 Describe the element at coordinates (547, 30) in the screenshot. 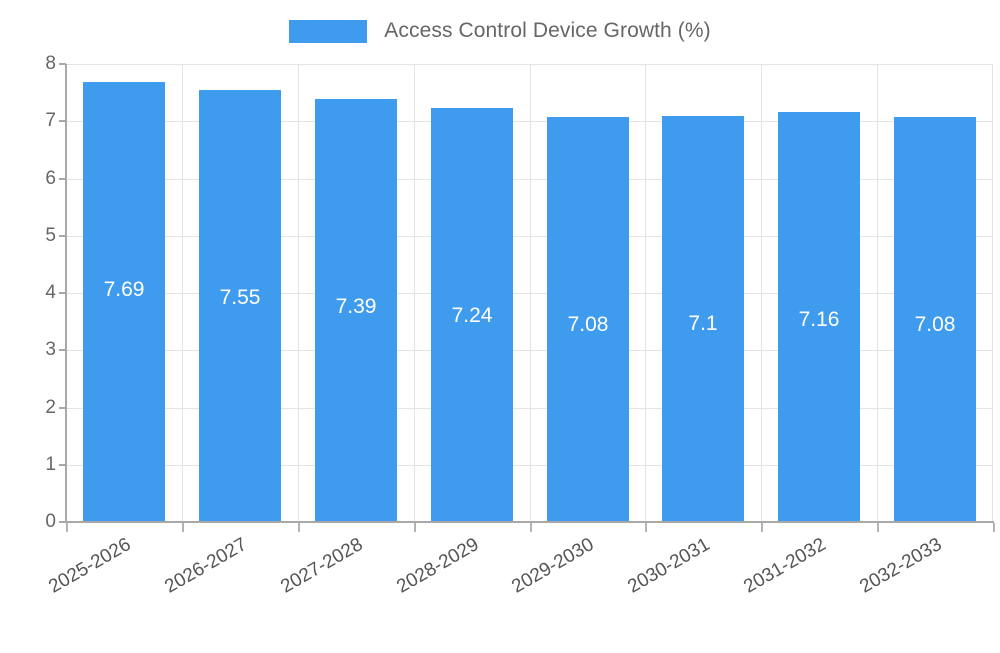

I see `legend-label: Access Control Device Growth (%)` at that location.